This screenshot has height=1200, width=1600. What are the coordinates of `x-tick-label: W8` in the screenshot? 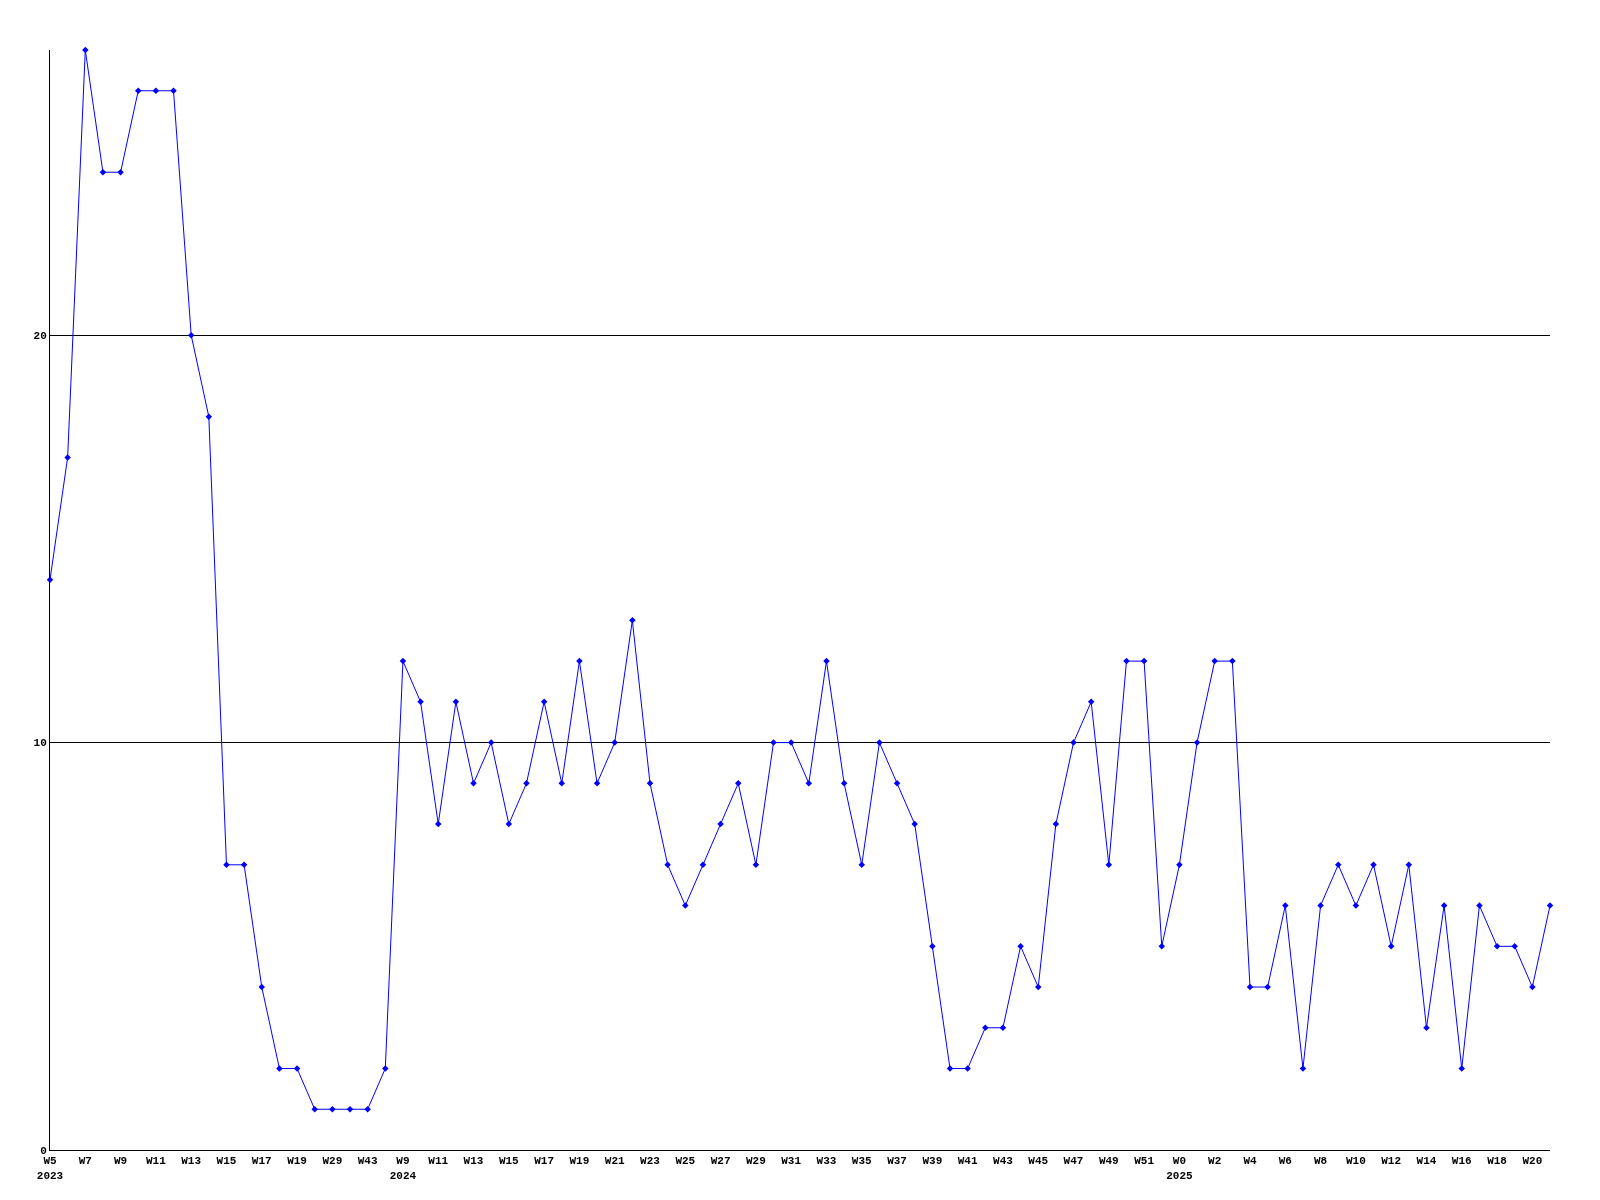 It's located at (1320, 1161).